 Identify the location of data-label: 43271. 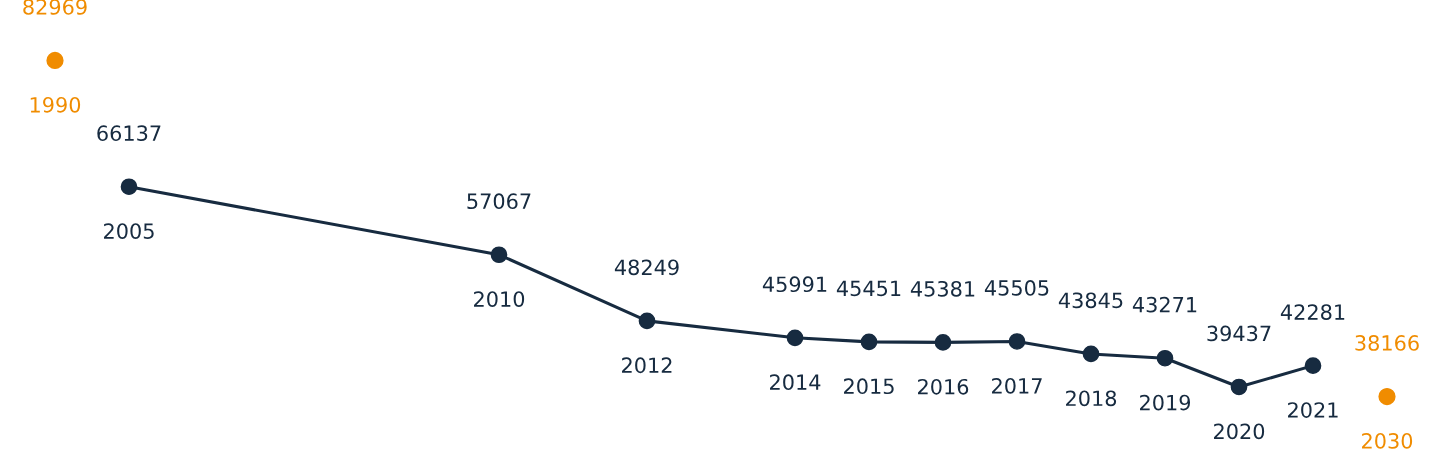
(1164, 304).